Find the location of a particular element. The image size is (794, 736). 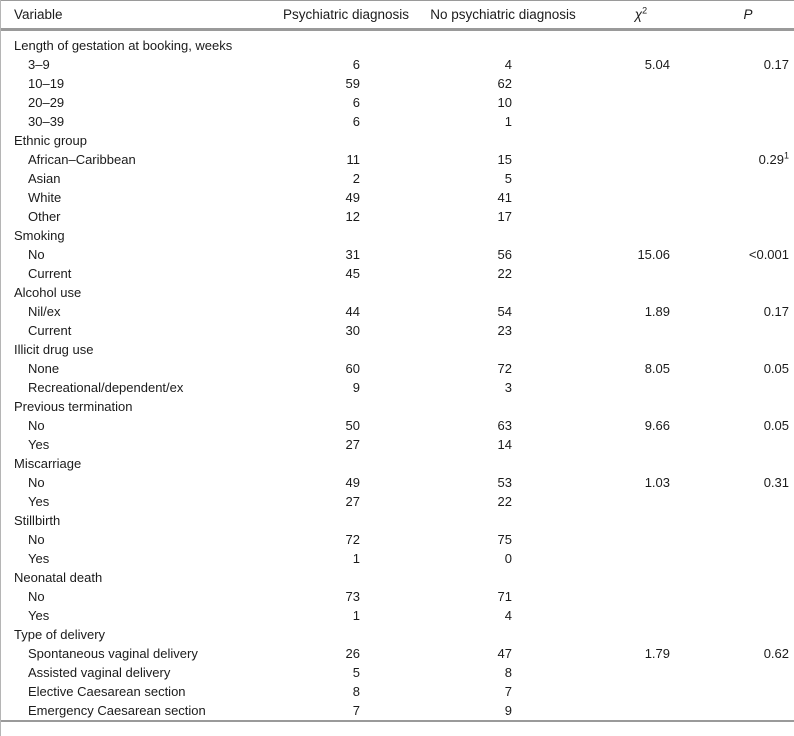

variable-label: Asian is located at coordinates (44, 178).